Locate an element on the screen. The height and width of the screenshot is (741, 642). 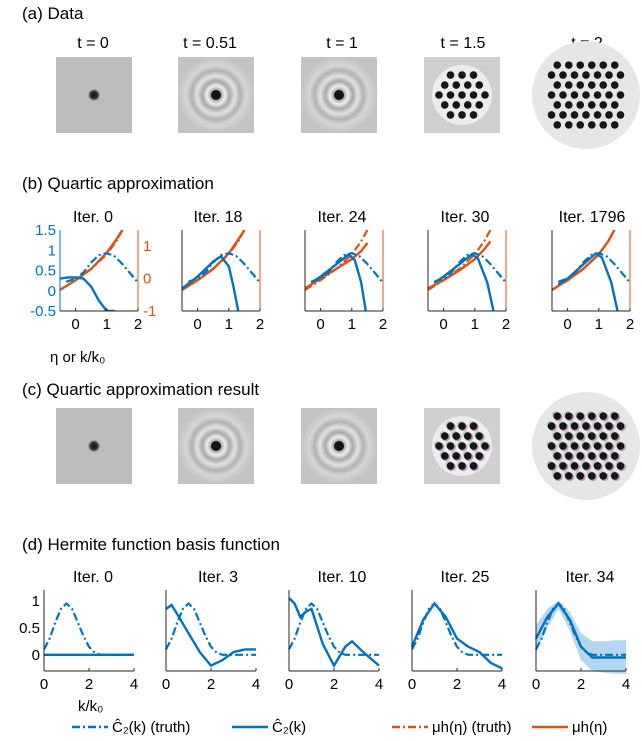
y-tick-label-left: 1 is located at coordinates (52, 250).